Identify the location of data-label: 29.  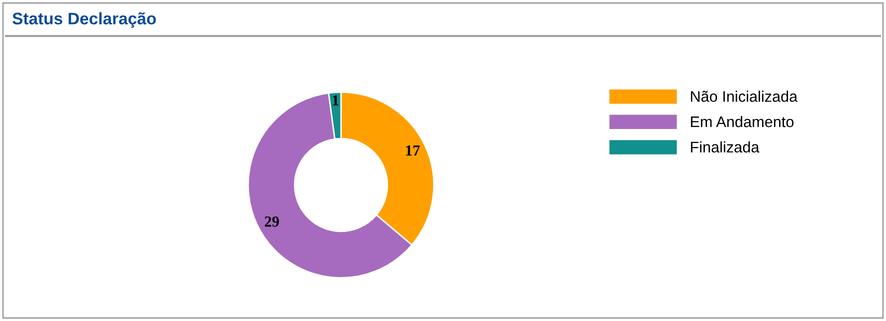
(271, 221).